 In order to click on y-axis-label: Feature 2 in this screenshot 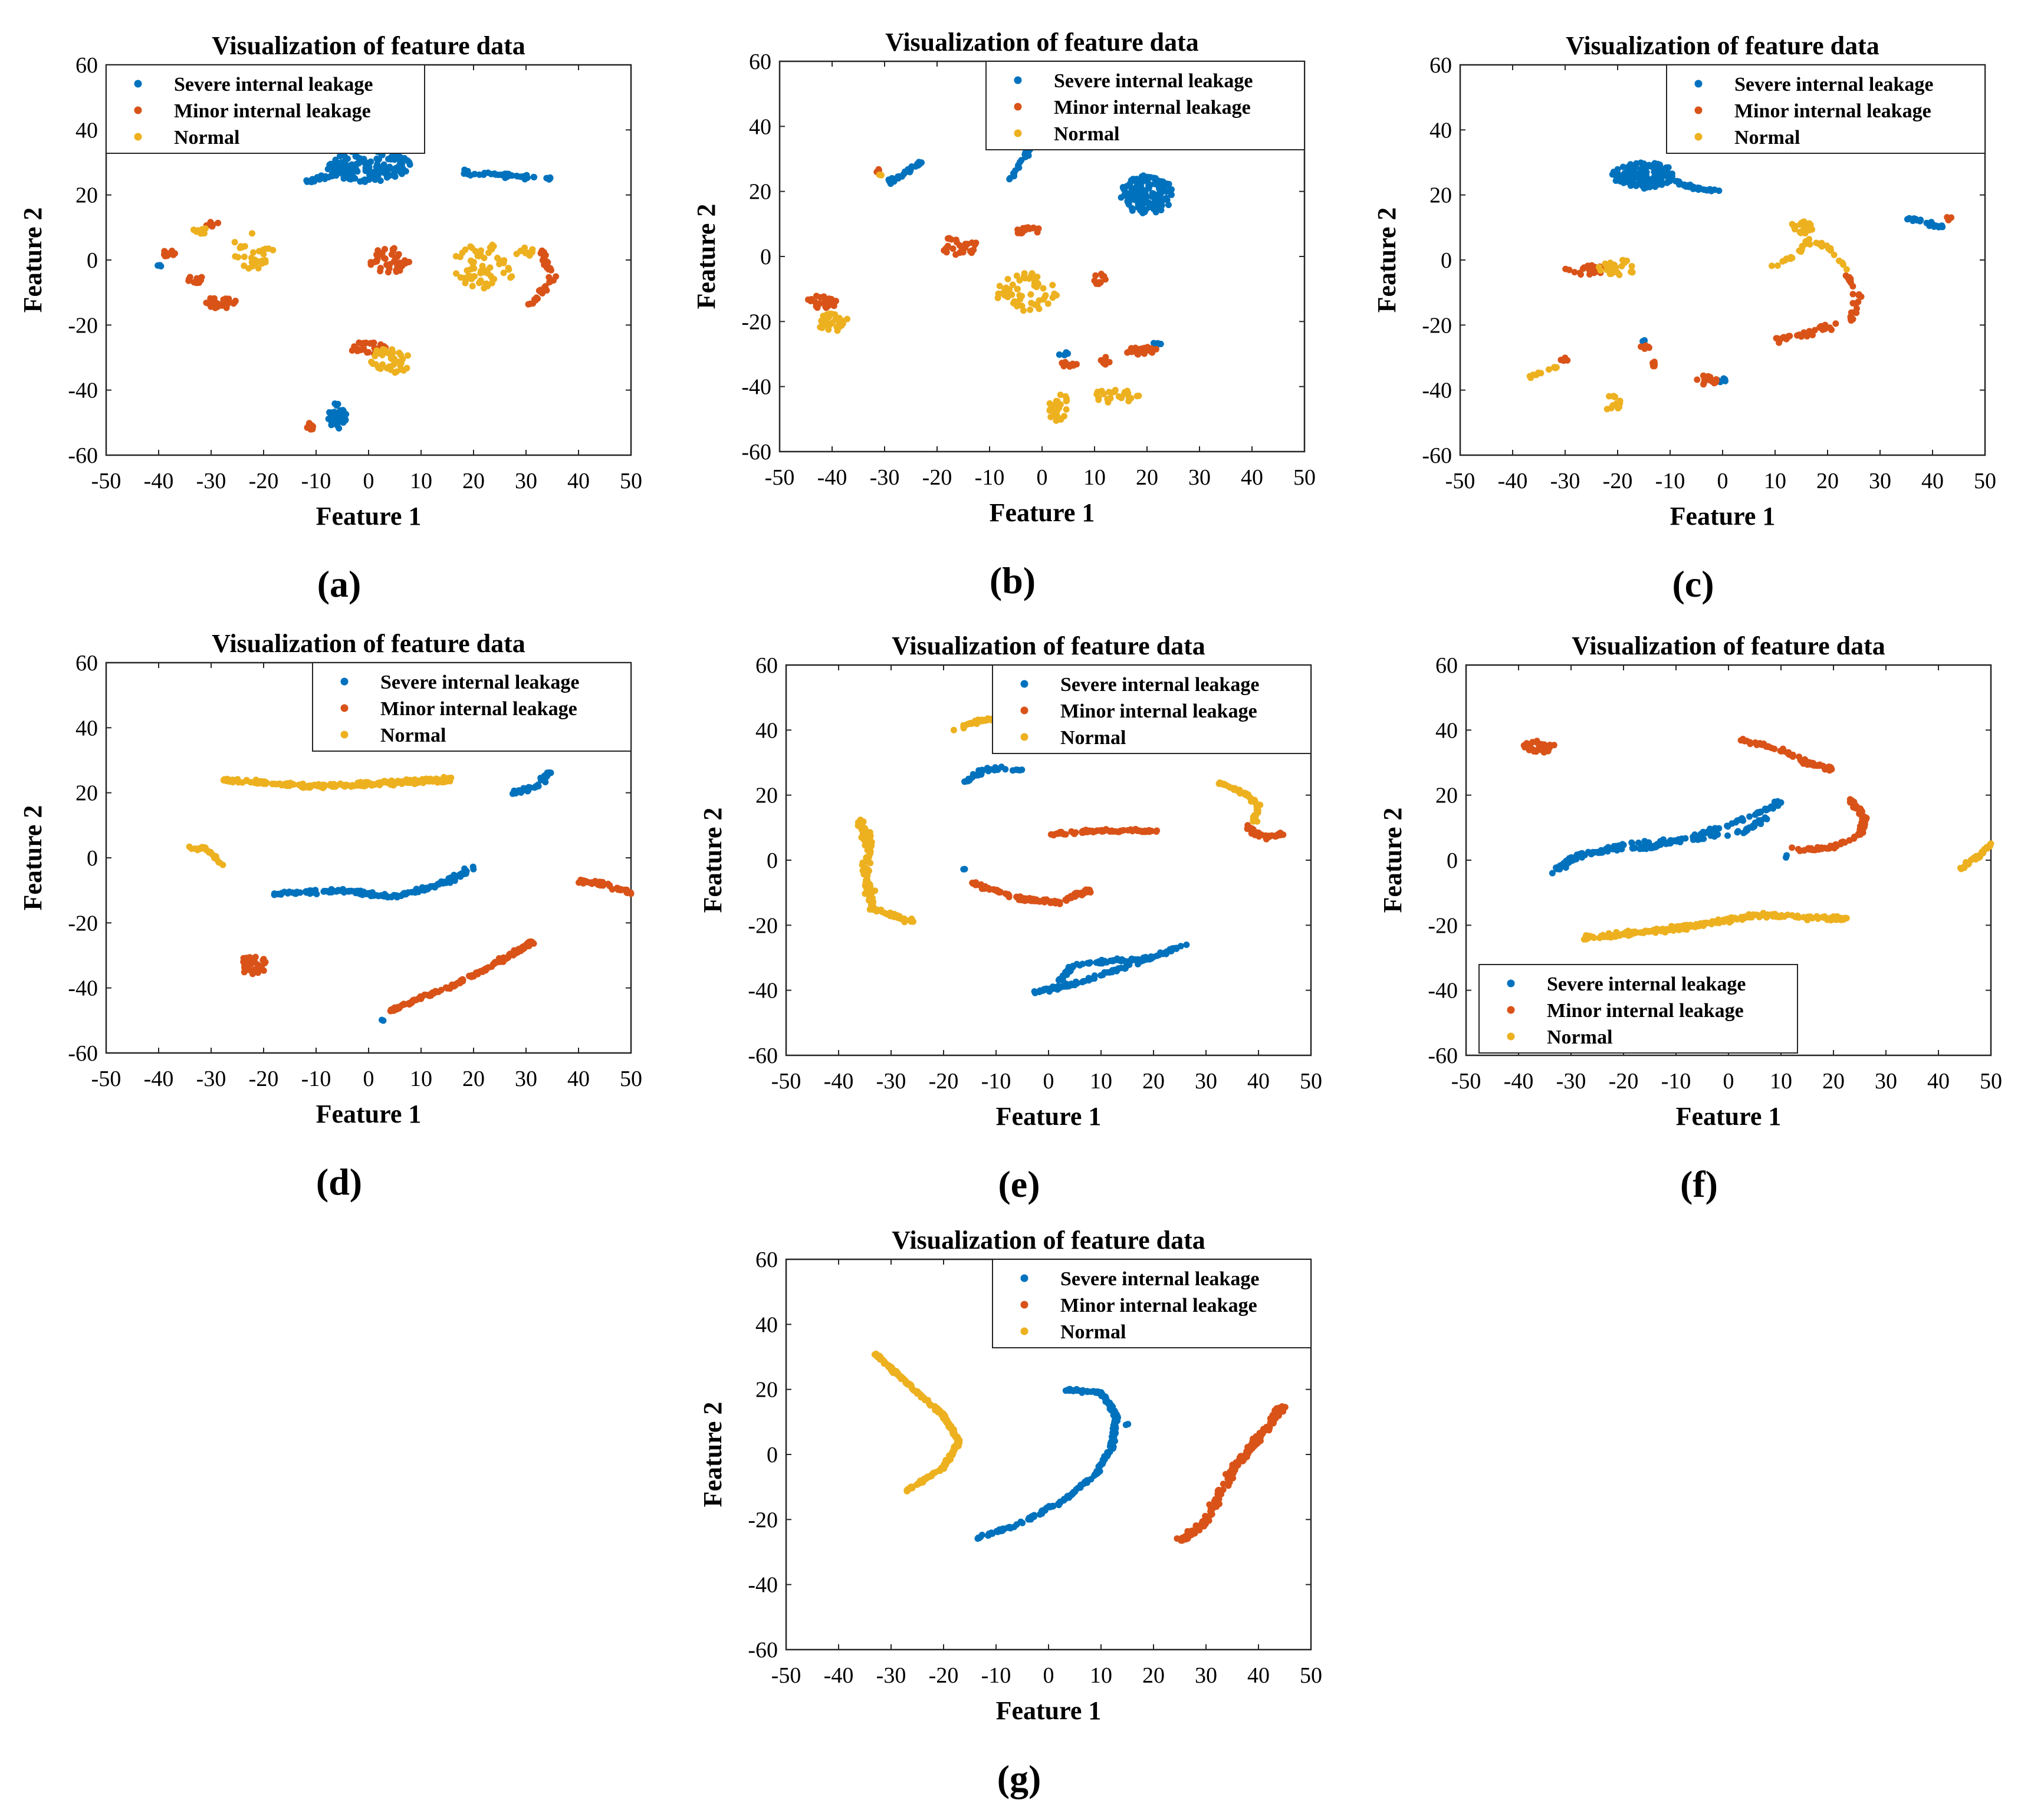, I will do `click(32, 260)`.